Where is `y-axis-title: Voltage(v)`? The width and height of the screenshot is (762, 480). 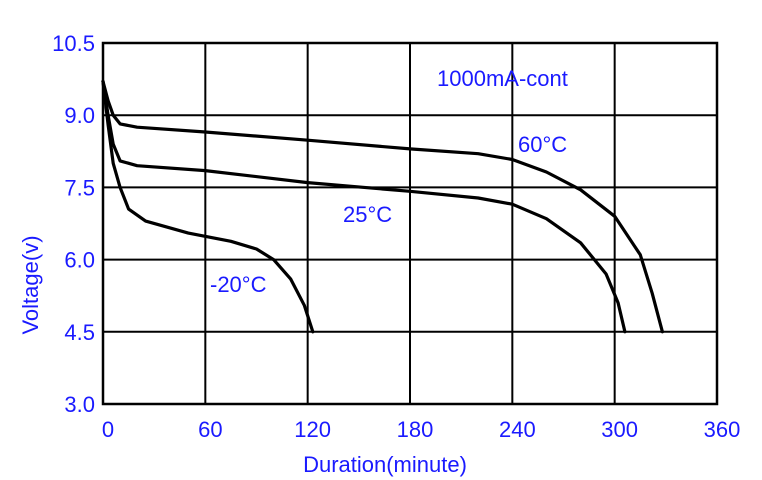
y-axis-title: Voltage(v) is located at coordinates (30, 284).